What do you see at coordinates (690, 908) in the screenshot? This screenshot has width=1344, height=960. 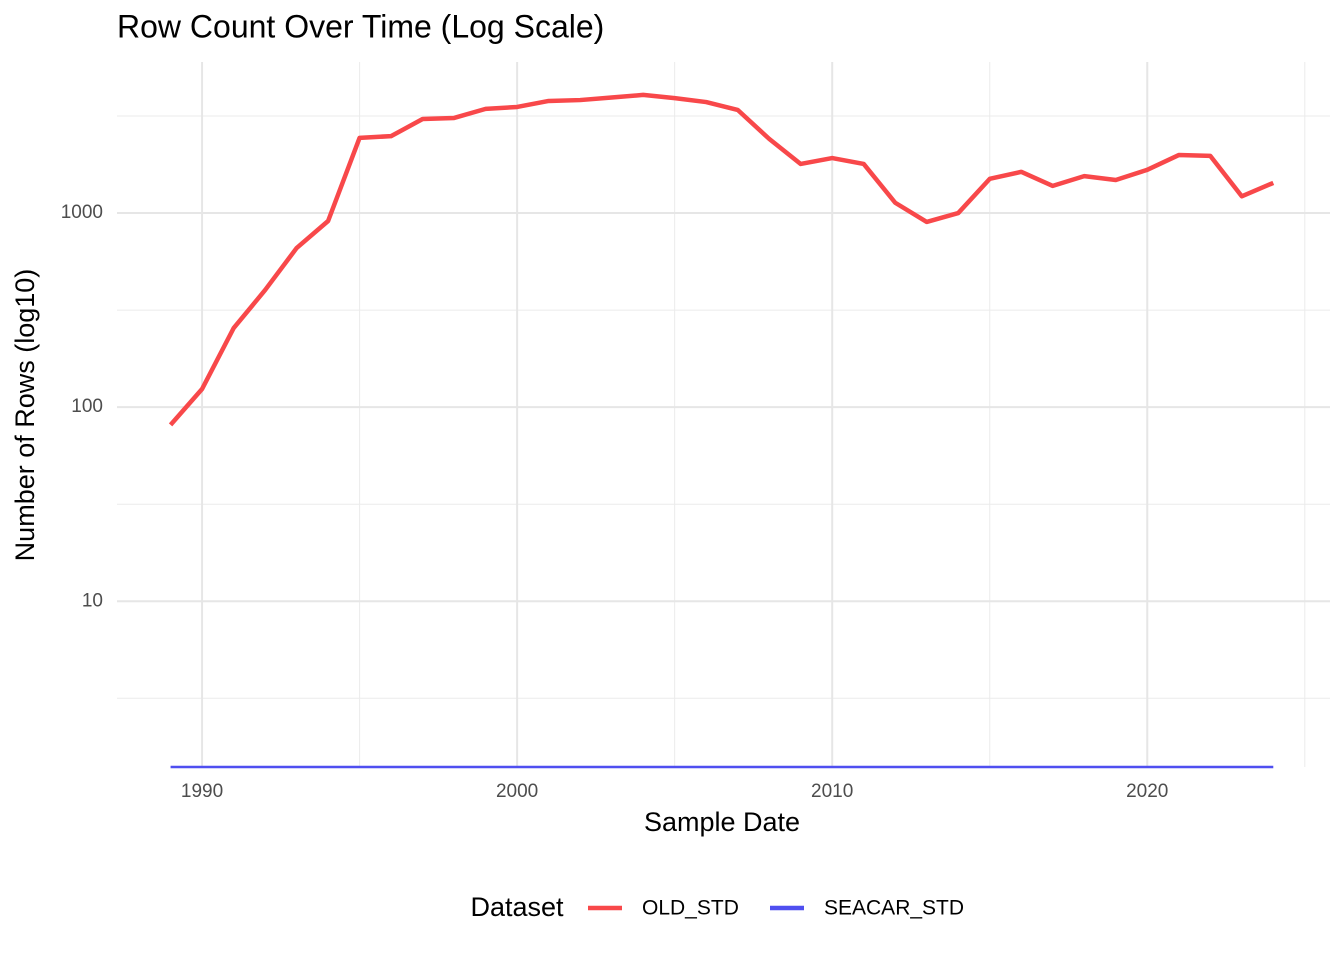 I see `legend-label: OLD_STD` at bounding box center [690, 908].